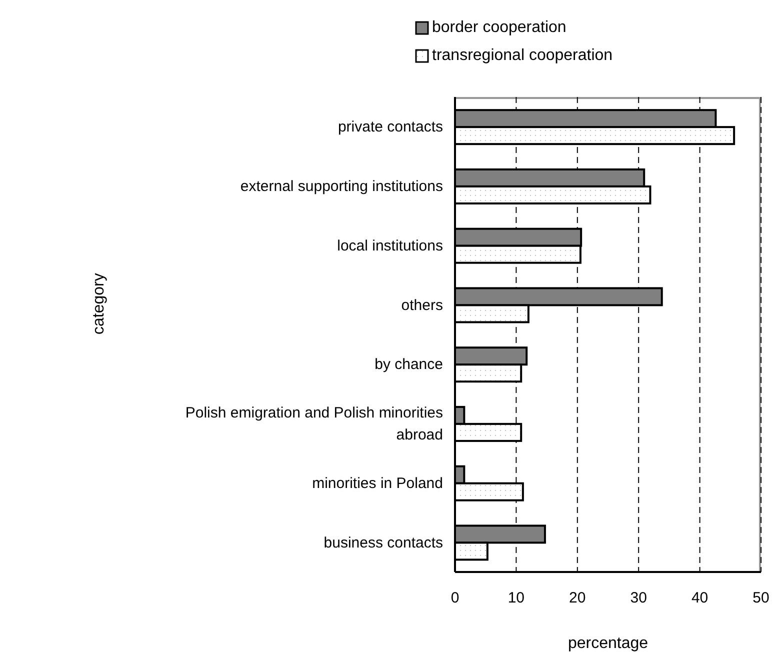  Describe the element at coordinates (99, 303) in the screenshot. I see `y-axis-title: category` at that location.